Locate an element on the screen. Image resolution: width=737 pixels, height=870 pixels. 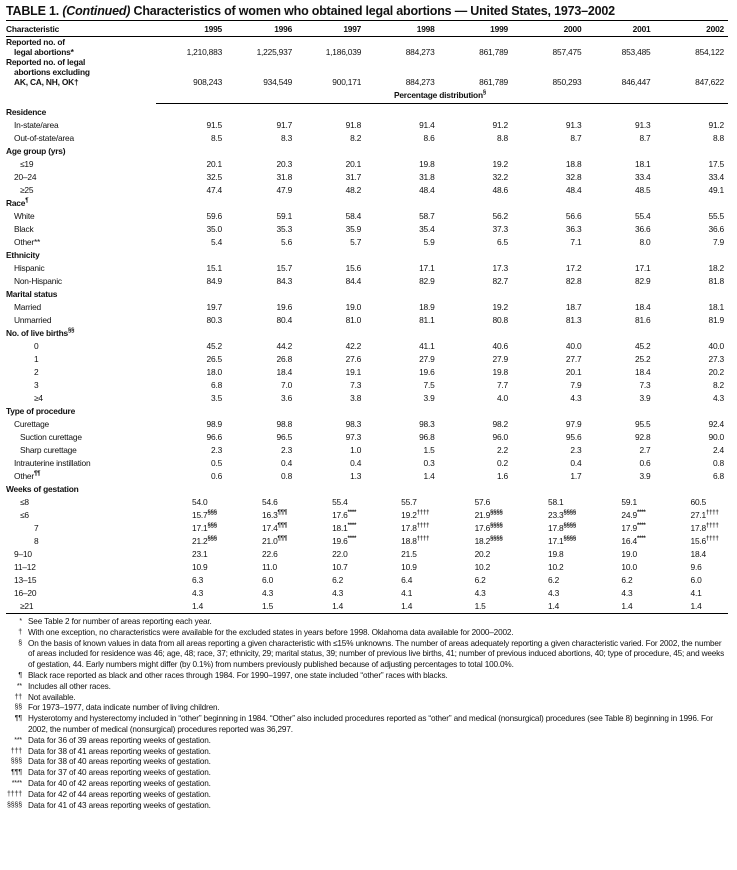
value: 91.3 is located at coordinates (643, 125).